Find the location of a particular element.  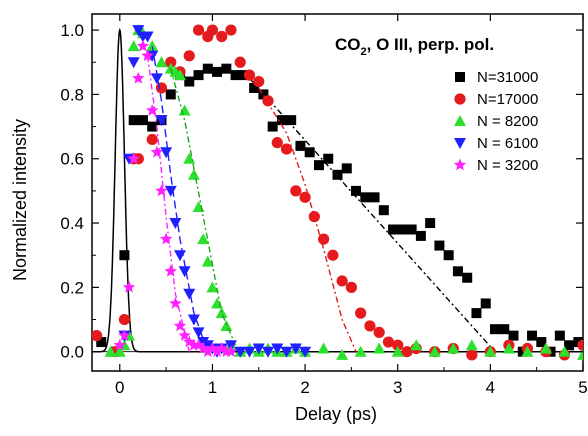

y-tick-label: 0.8 is located at coordinates (72, 94).